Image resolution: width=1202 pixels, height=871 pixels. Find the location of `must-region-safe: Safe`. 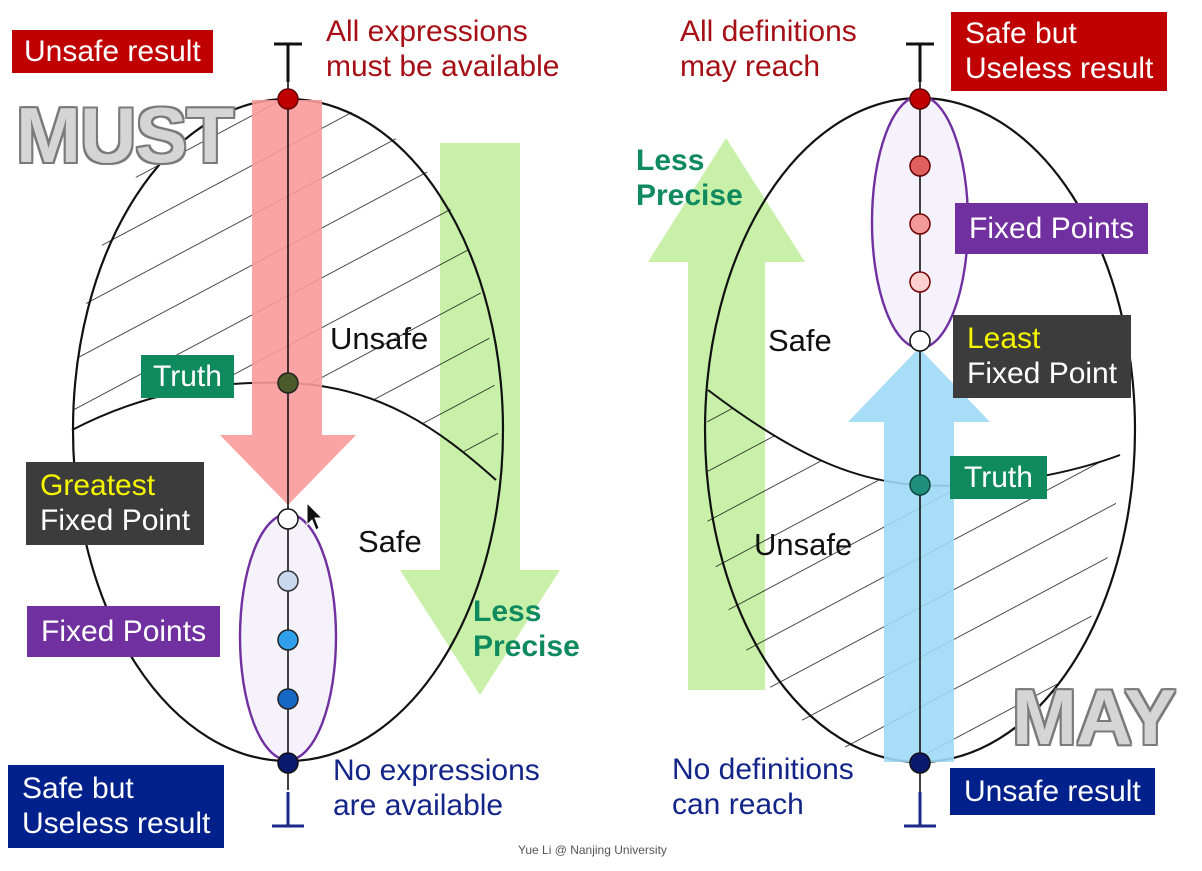

must-region-safe: Safe is located at coordinates (390, 541).